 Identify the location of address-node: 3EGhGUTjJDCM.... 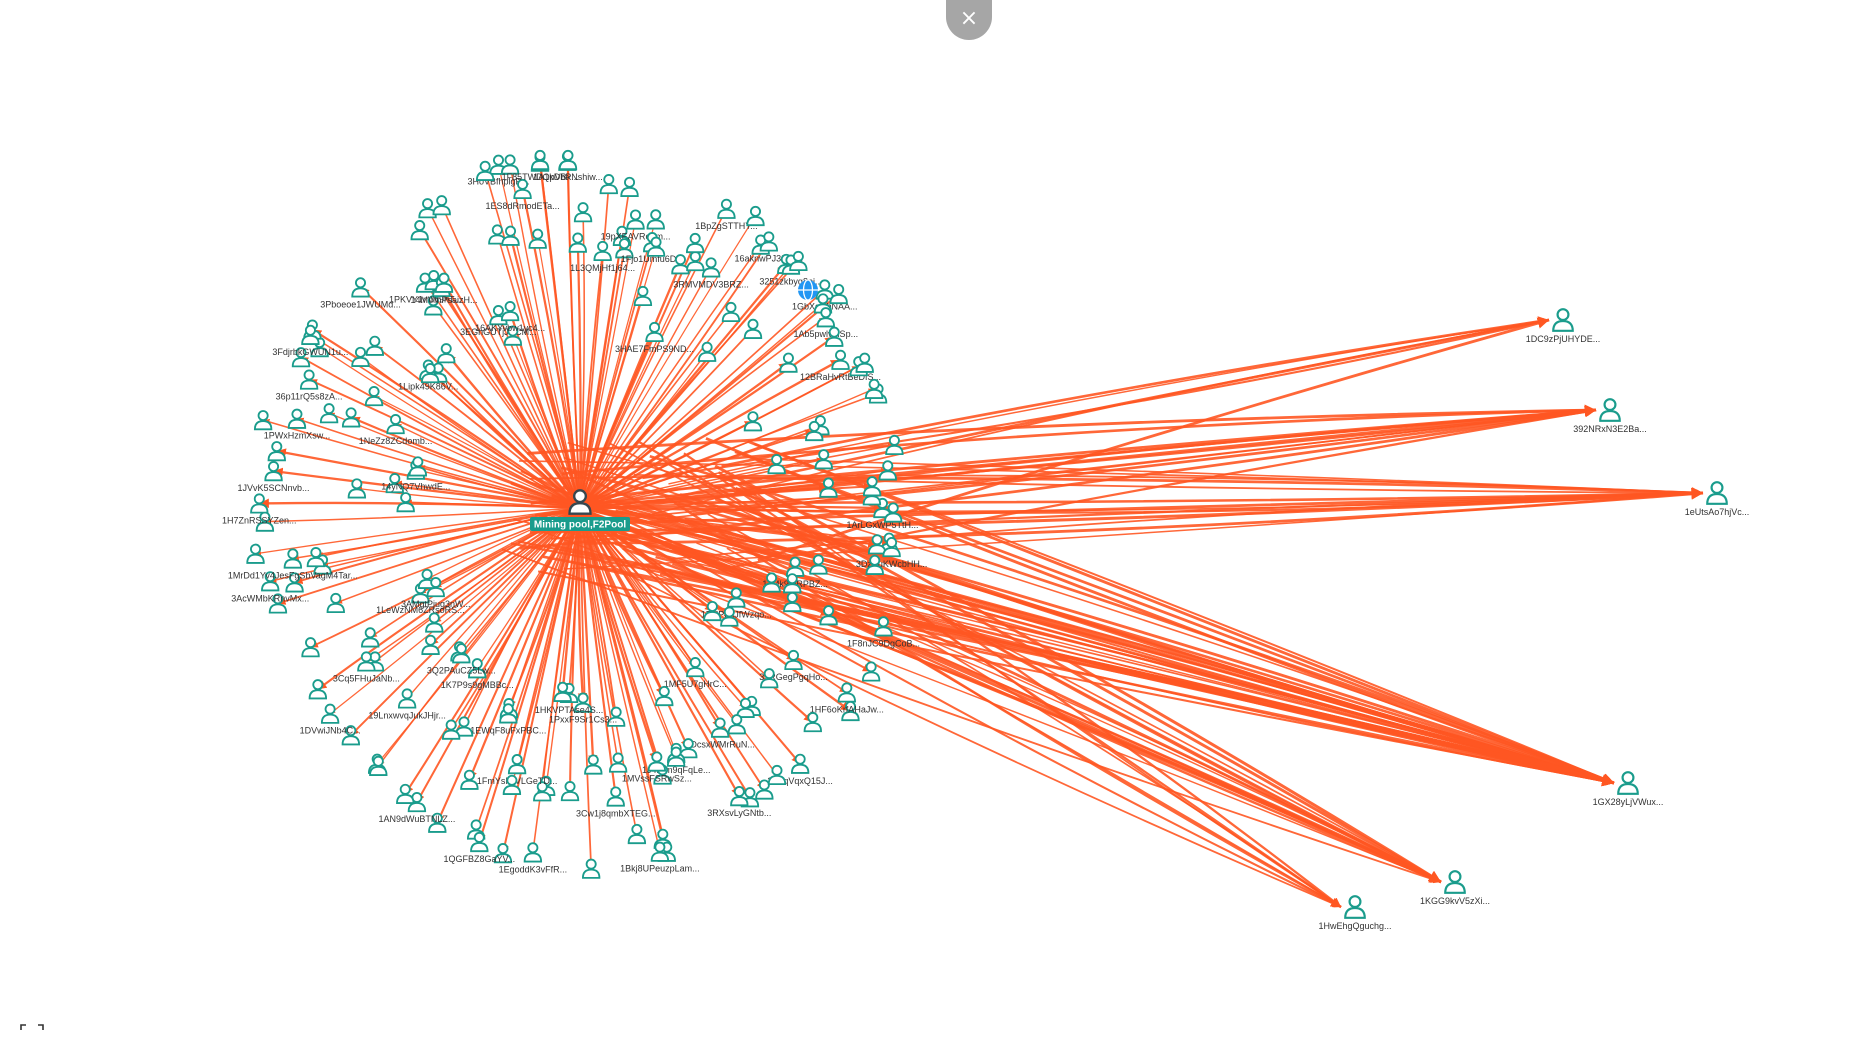
(498, 321).